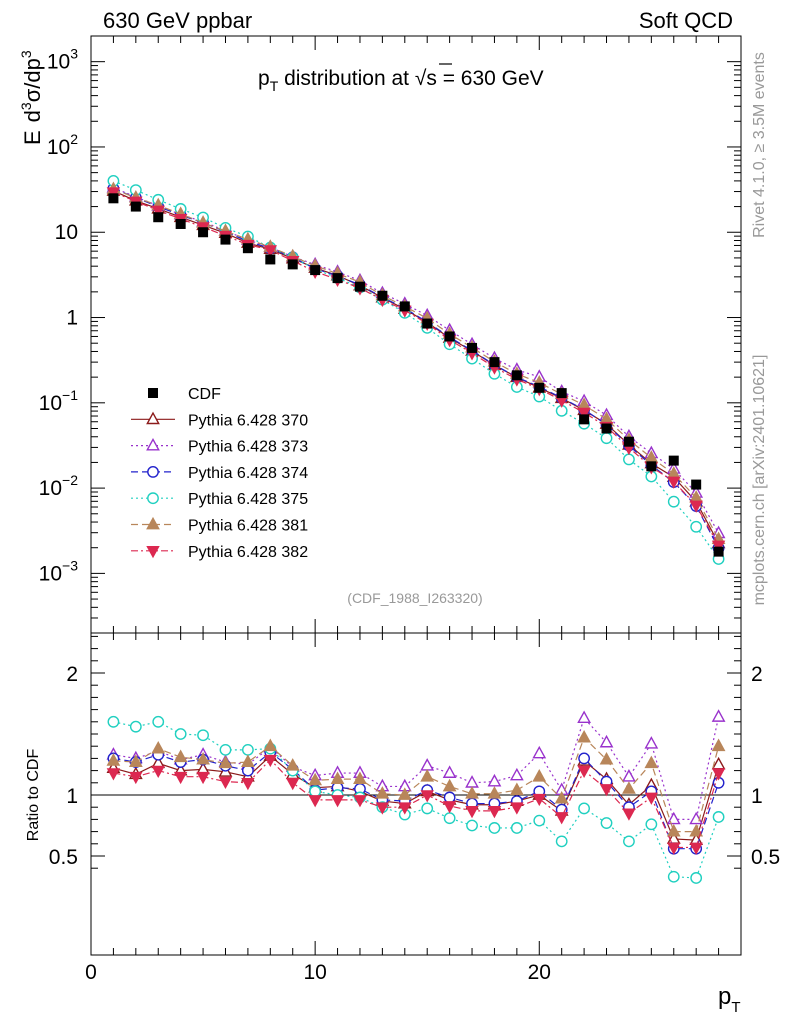 This screenshot has height=1024, width=786. I want to click on x-tick-label: 10, so click(314, 972).